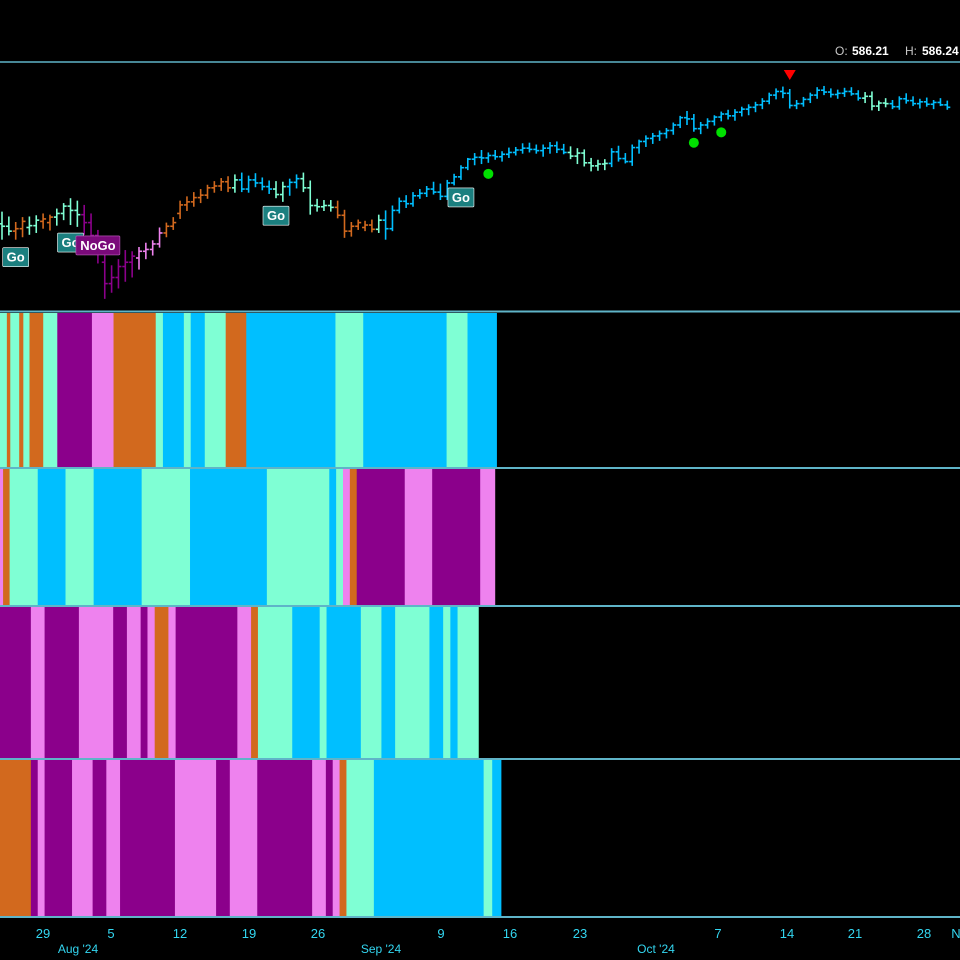 The image size is (960, 960). I want to click on x-tick-label: 14, so click(787, 933).